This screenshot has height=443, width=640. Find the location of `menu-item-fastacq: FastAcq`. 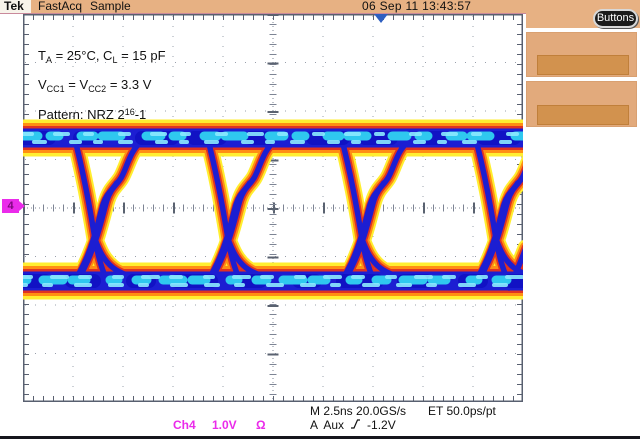

menu-item-fastacq: FastAcq is located at coordinates (60, 6).